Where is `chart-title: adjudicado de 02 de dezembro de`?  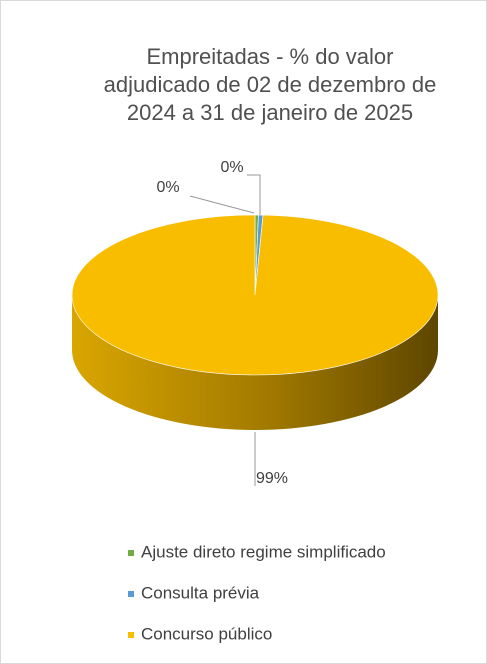 chart-title: adjudicado de 02 de dezembro de is located at coordinates (270, 84).